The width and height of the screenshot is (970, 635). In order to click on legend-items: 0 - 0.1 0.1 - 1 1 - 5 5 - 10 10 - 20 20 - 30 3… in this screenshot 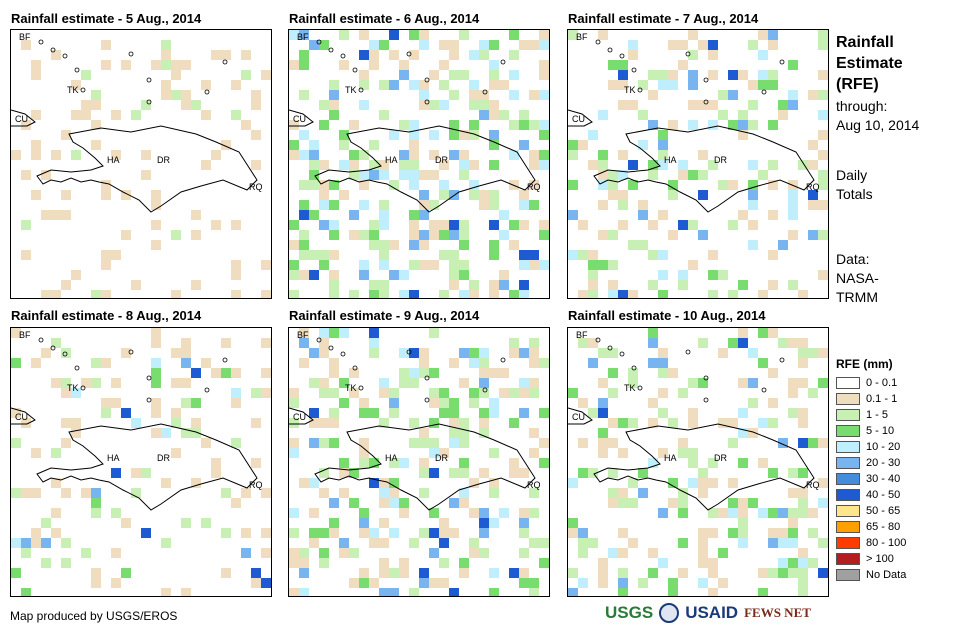, I will do `click(871, 479)`.